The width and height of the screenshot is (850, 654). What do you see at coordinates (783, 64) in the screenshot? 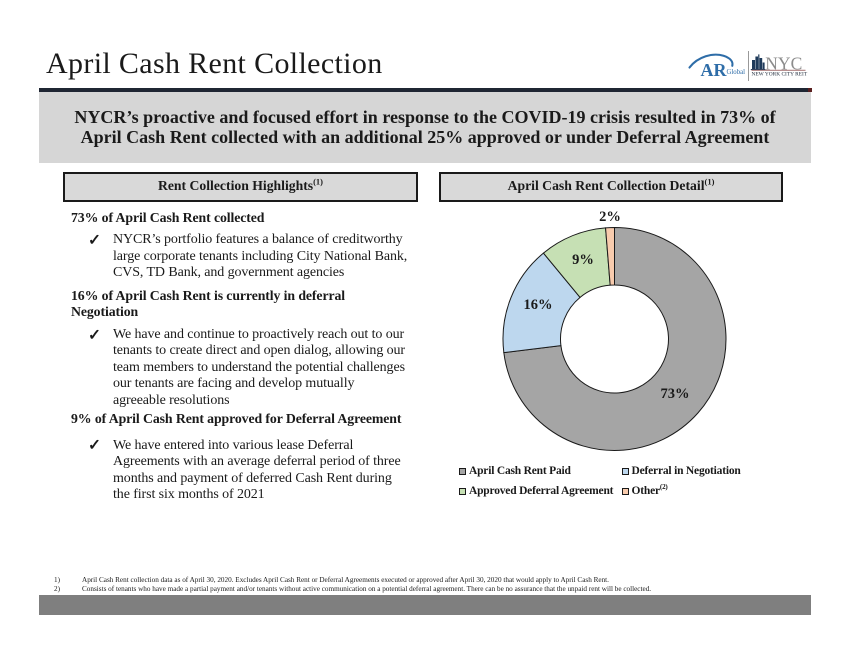
I see `svg-text: NYC` at bounding box center [783, 64].